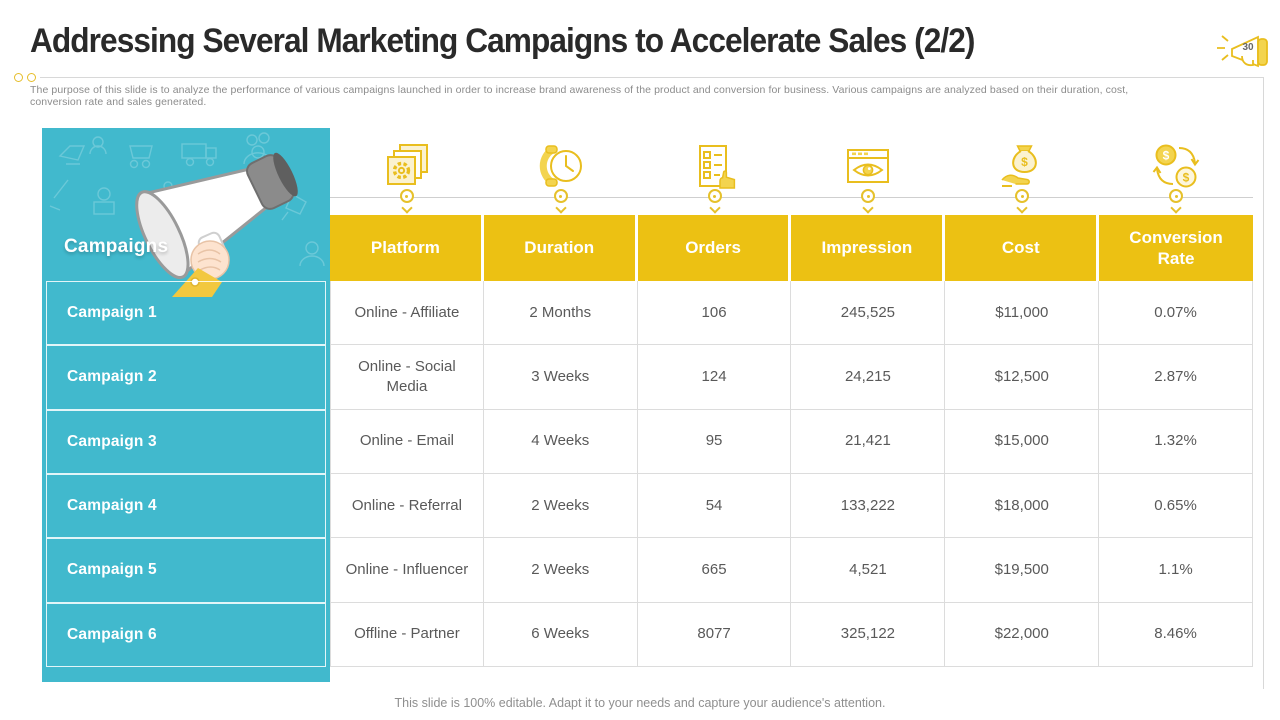 This screenshot has width=1280, height=720. Describe the element at coordinates (868, 313) in the screenshot. I see `table-cell: 245,525` at that location.